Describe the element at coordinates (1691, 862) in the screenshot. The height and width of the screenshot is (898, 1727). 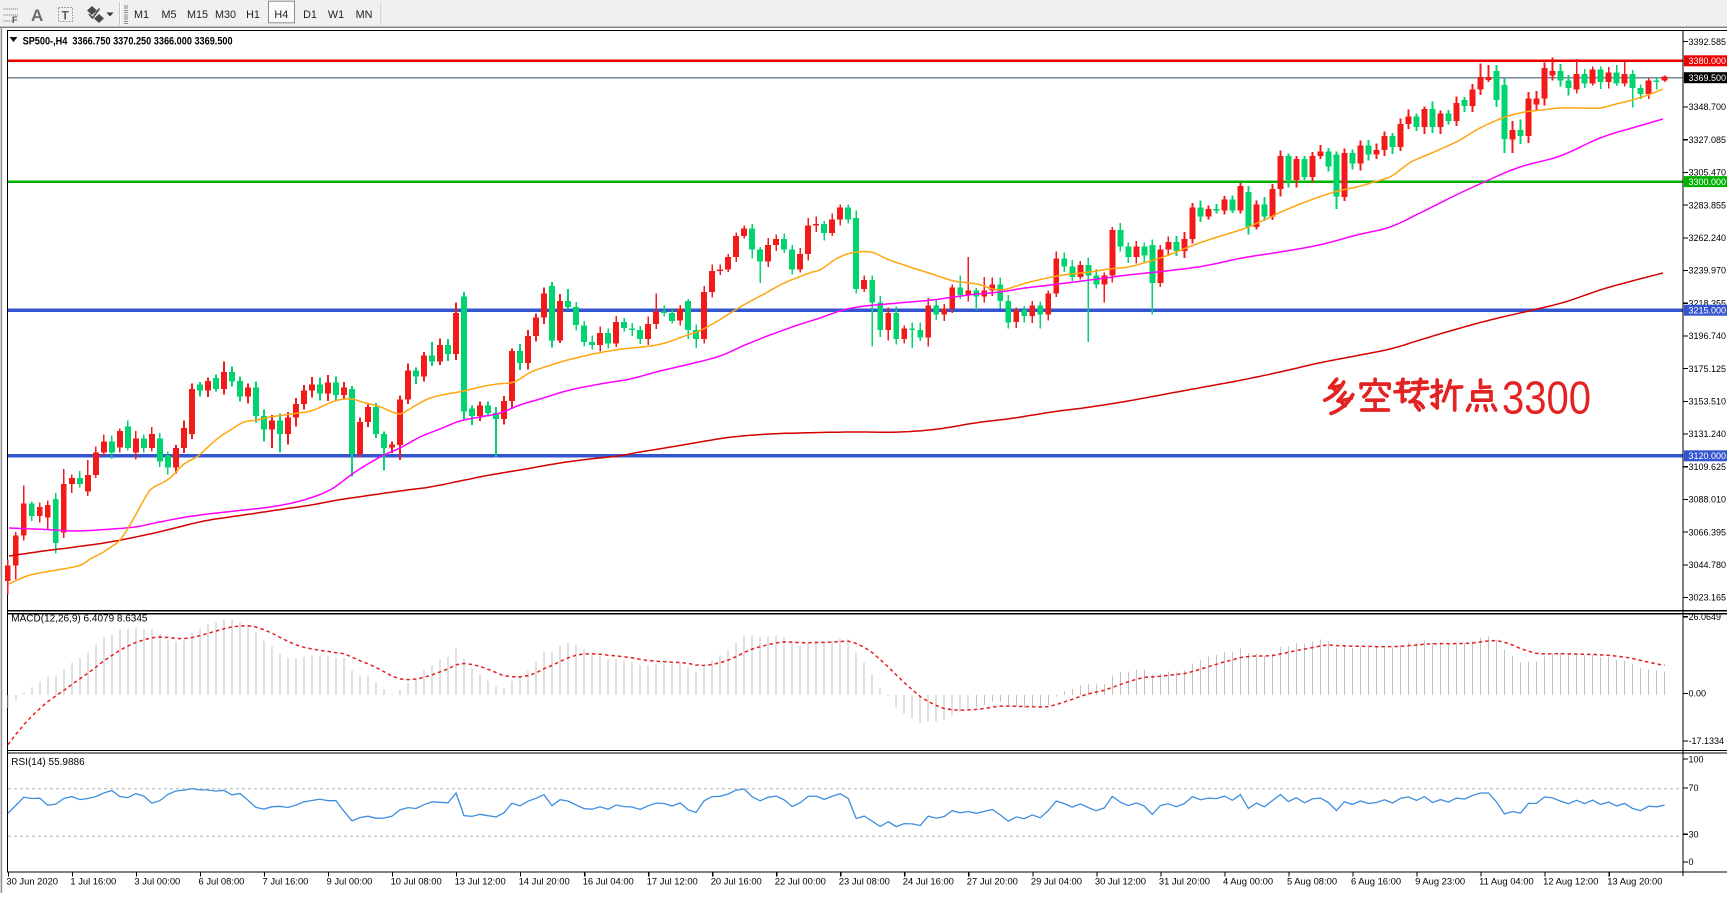
I see `svg-text: 0` at that location.